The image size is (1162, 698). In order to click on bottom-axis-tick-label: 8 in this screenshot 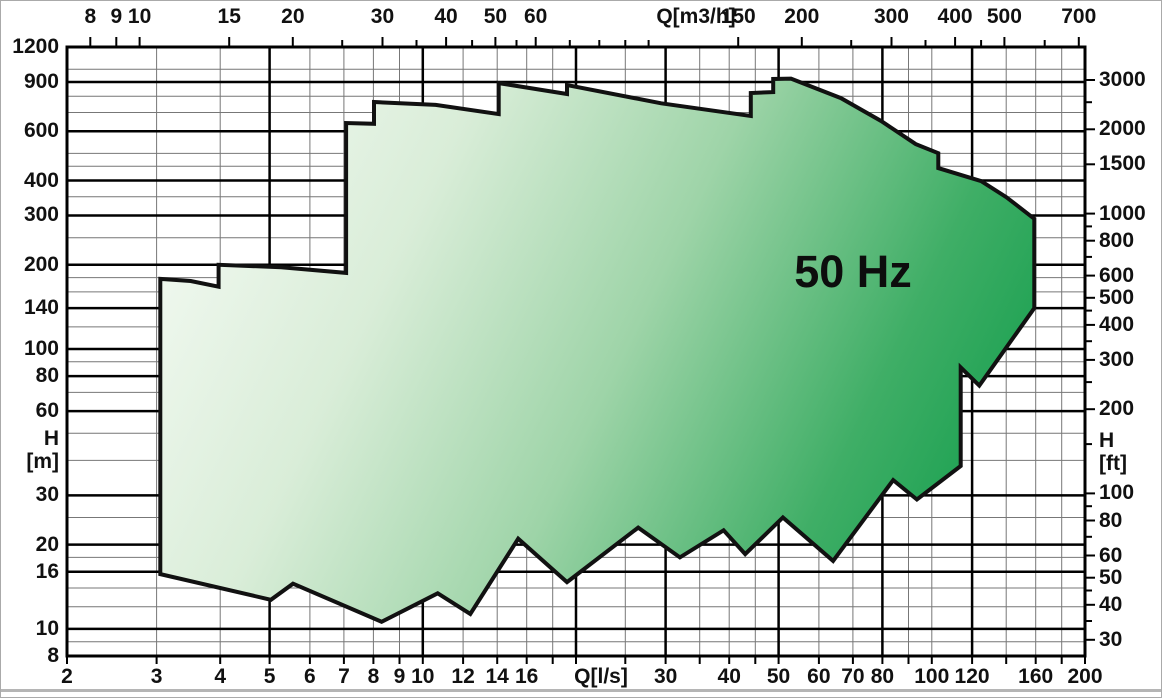, I will do `click(373, 676)`.